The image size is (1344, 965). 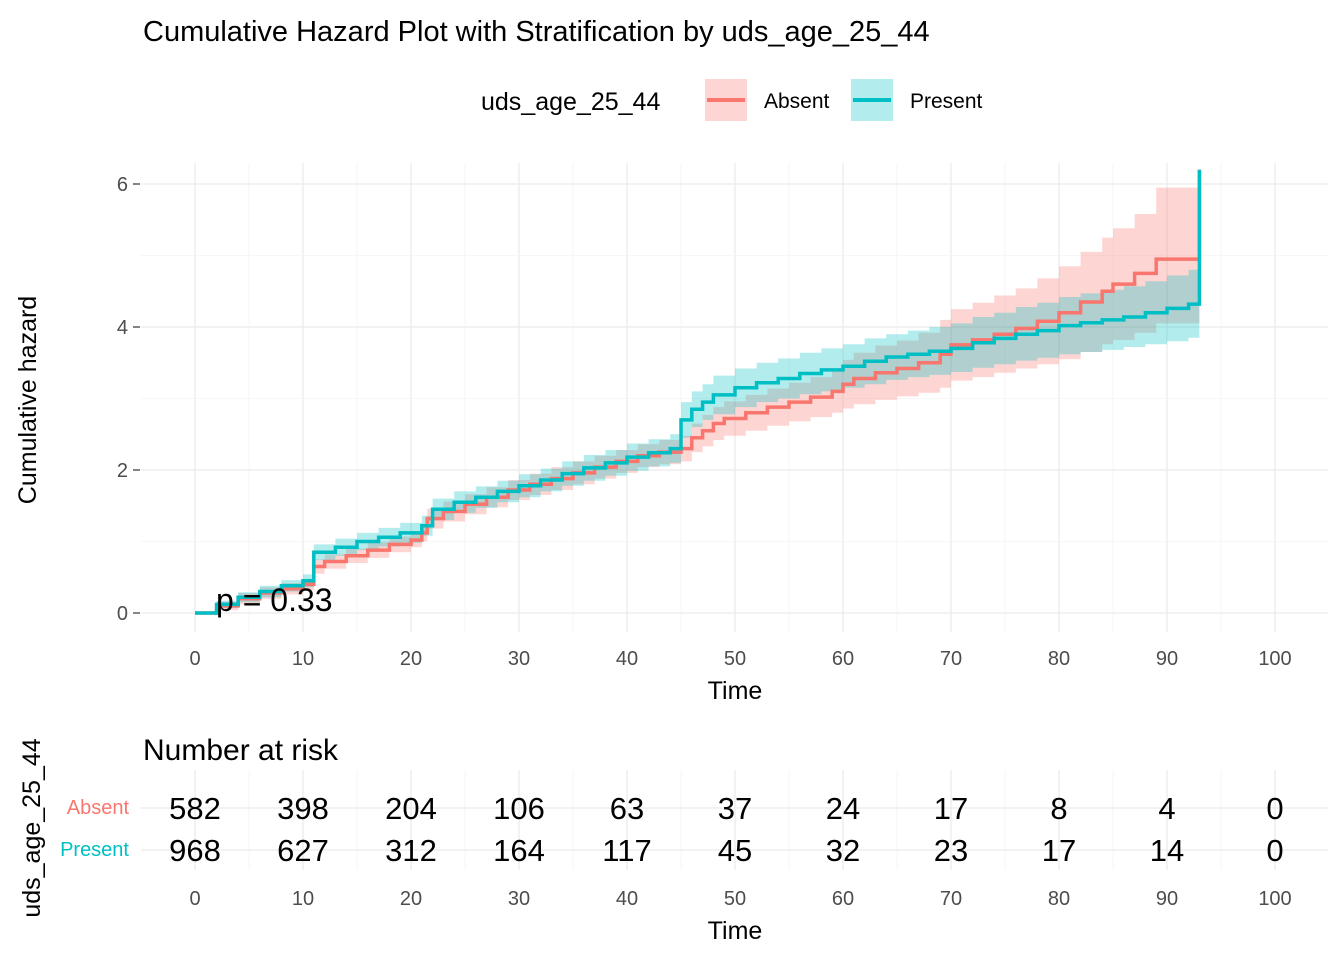 I want to click on x-tick-label: 40, so click(x=627, y=659).